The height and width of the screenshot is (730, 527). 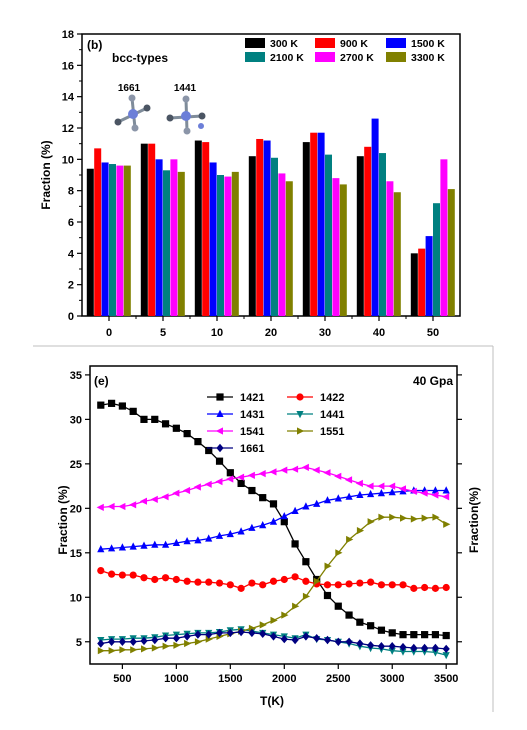 What do you see at coordinates (433, 333) in the screenshot?
I see `bar-x-tick-label: 50` at bounding box center [433, 333].